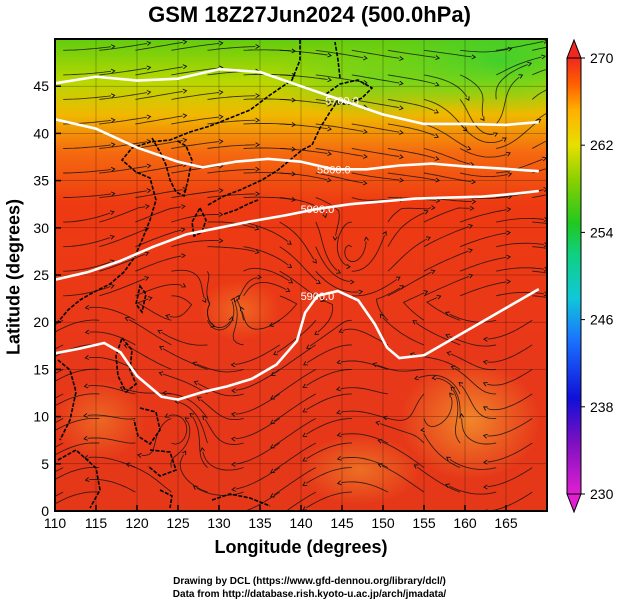 Image resolution: width=619 pixels, height=605 pixels. Describe the element at coordinates (41, 181) in the screenshot. I see `y-tick-label: 35` at that location.